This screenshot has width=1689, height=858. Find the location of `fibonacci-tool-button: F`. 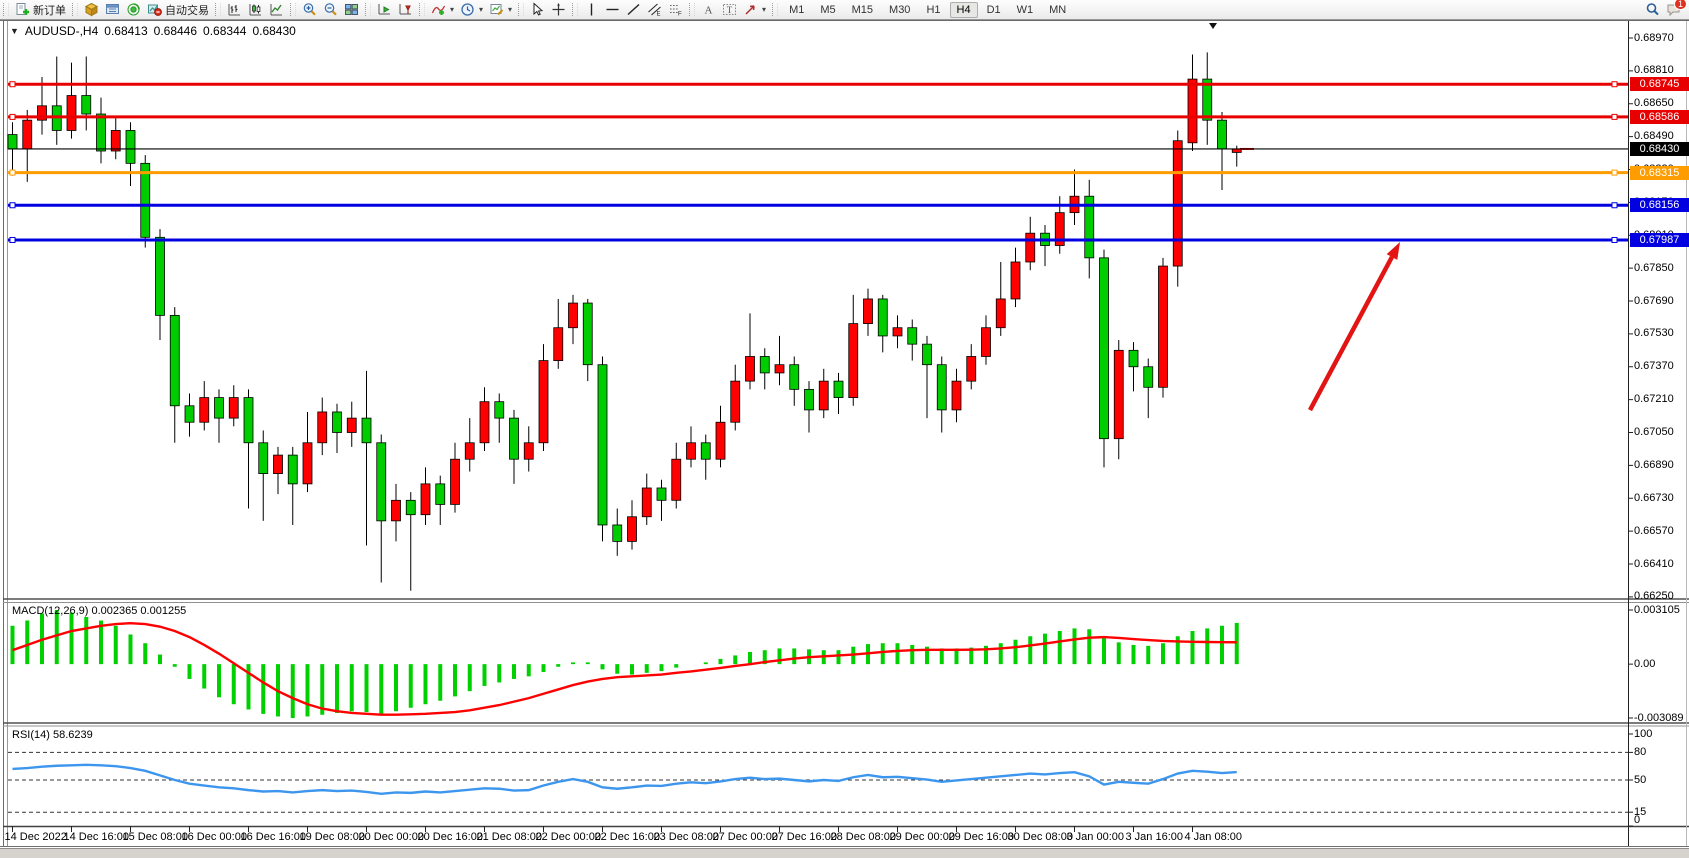

fibonacci-tool-button: F is located at coordinates (675, 9).